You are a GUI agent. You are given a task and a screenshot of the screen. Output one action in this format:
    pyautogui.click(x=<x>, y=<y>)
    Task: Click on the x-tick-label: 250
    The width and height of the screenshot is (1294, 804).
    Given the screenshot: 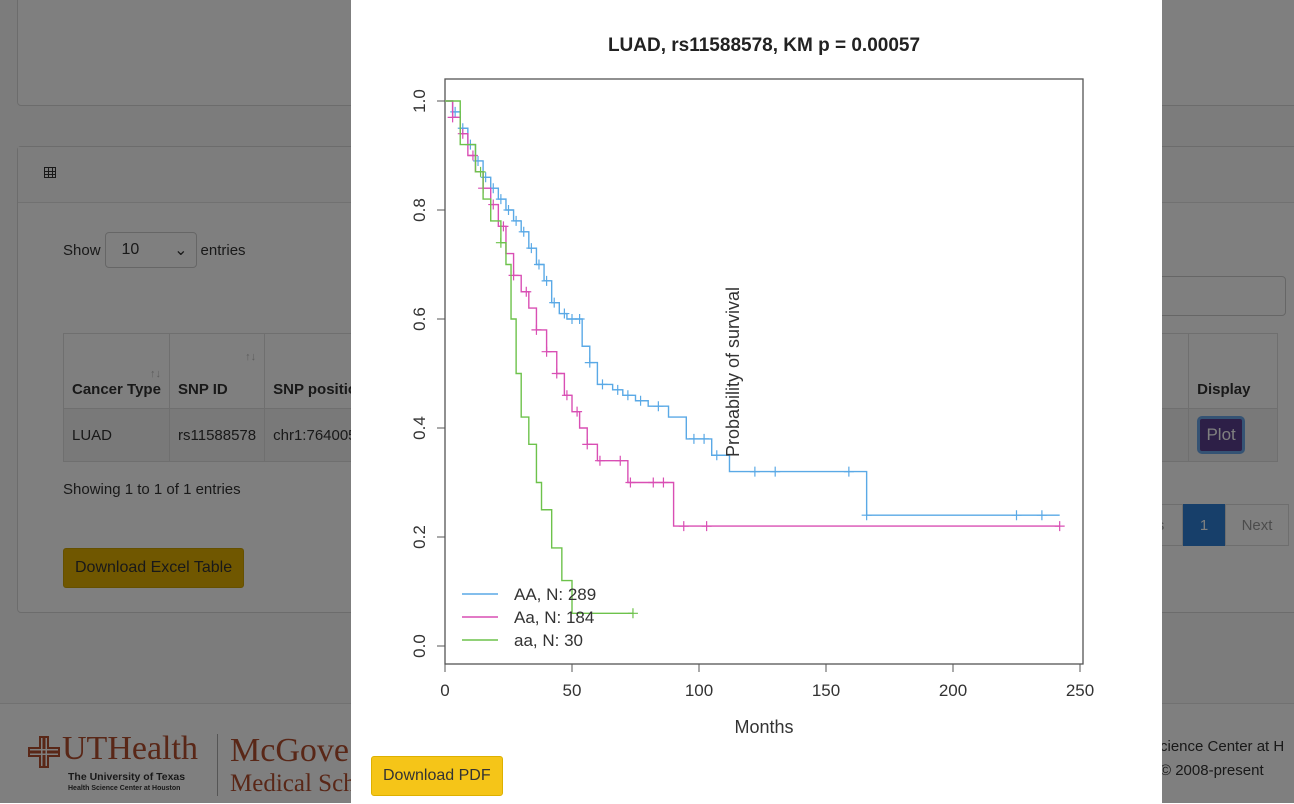 What is the action you would take?
    pyautogui.click(x=1080, y=690)
    